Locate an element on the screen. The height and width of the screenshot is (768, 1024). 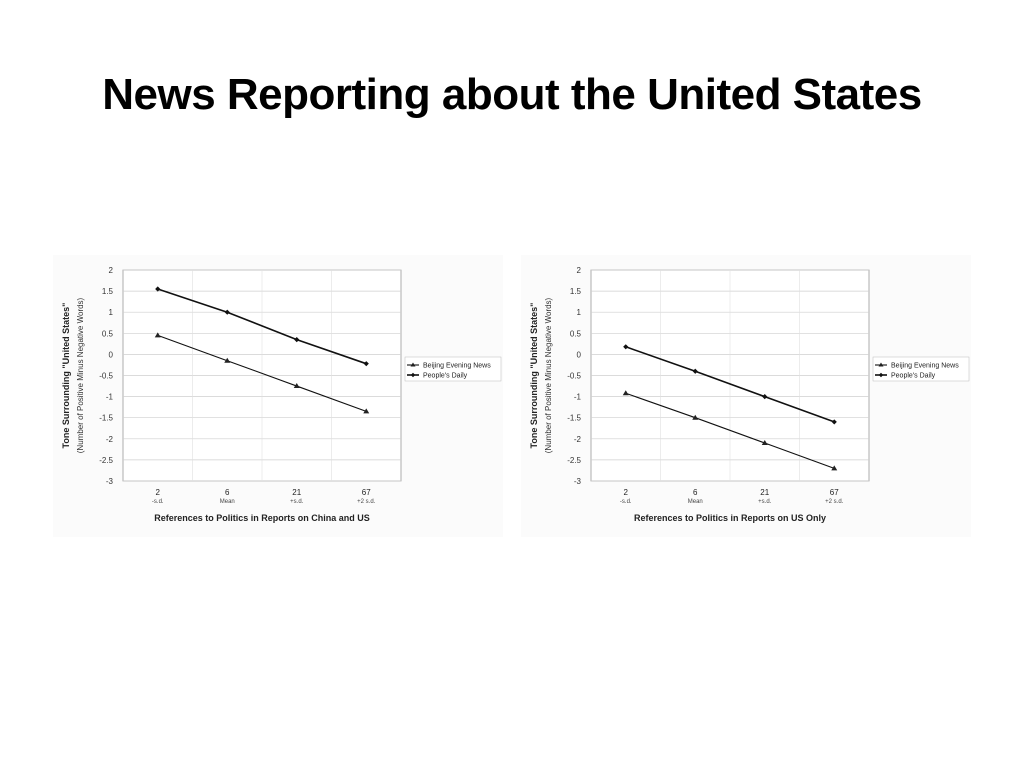
chart-left-y-axis-title: Tone Surrounding "United States" is located at coordinates (66, 376).